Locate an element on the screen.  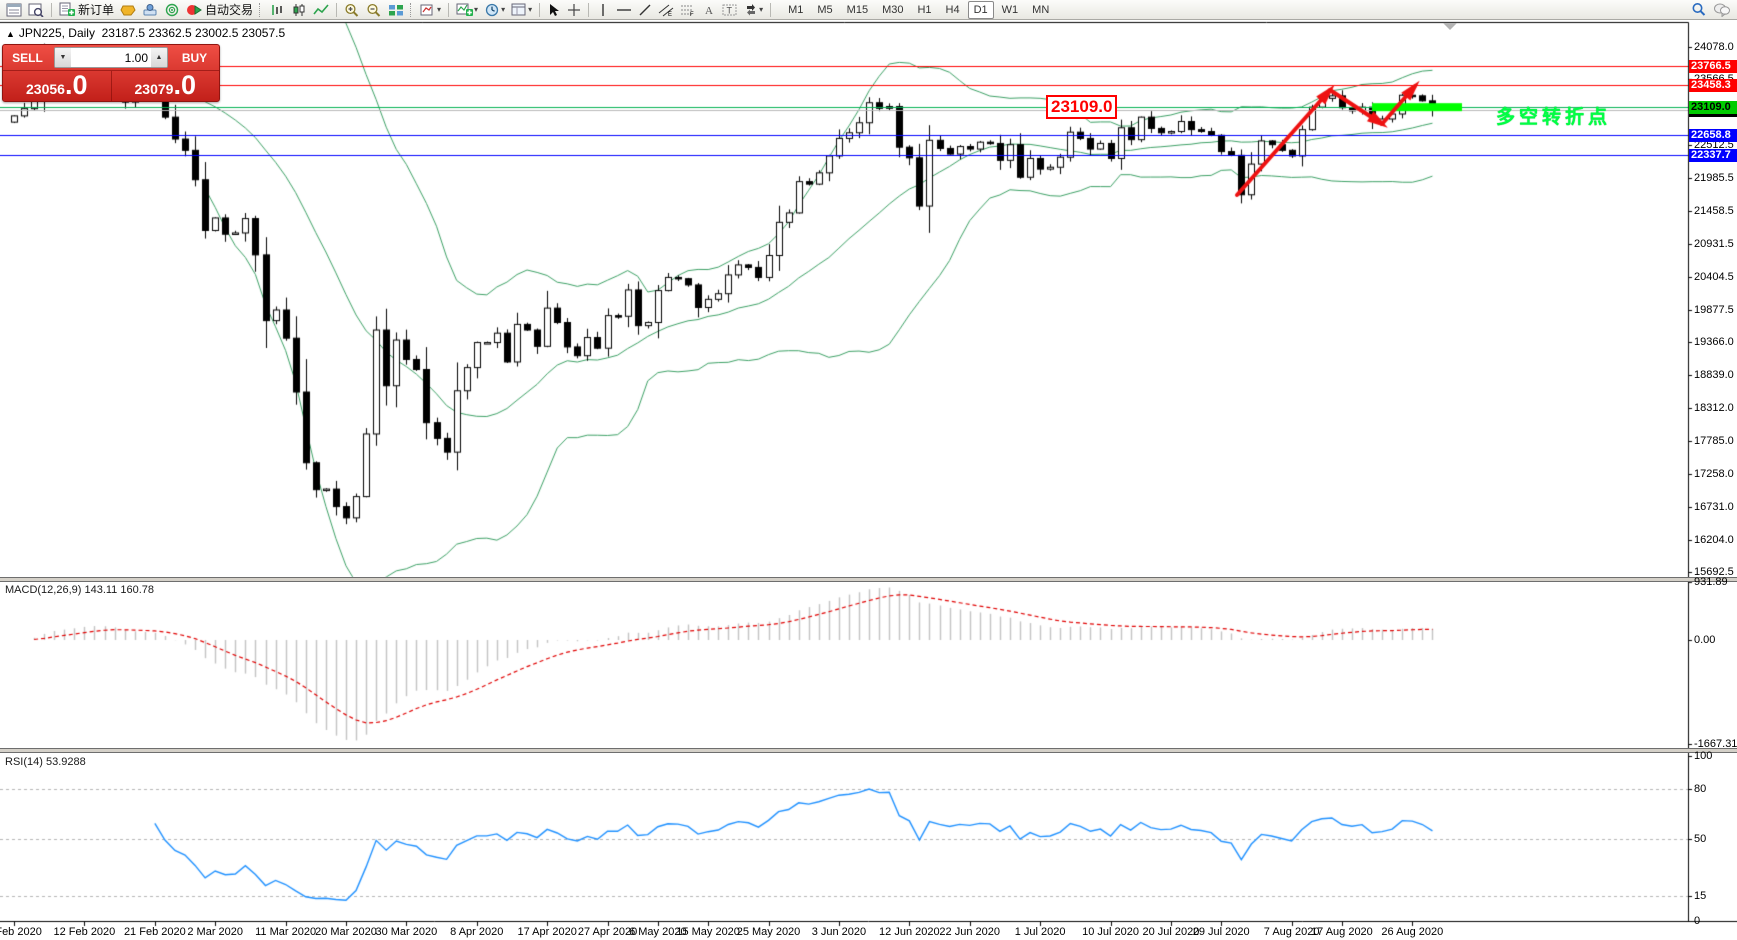
date-axis-label: 8 Apr 2020 is located at coordinates (477, 932).